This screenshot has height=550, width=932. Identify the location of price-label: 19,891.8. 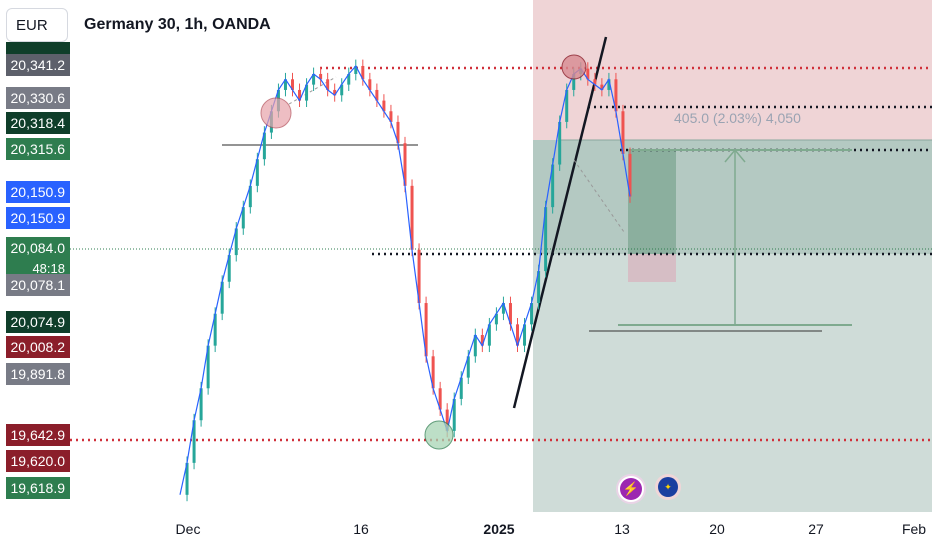
(38, 374).